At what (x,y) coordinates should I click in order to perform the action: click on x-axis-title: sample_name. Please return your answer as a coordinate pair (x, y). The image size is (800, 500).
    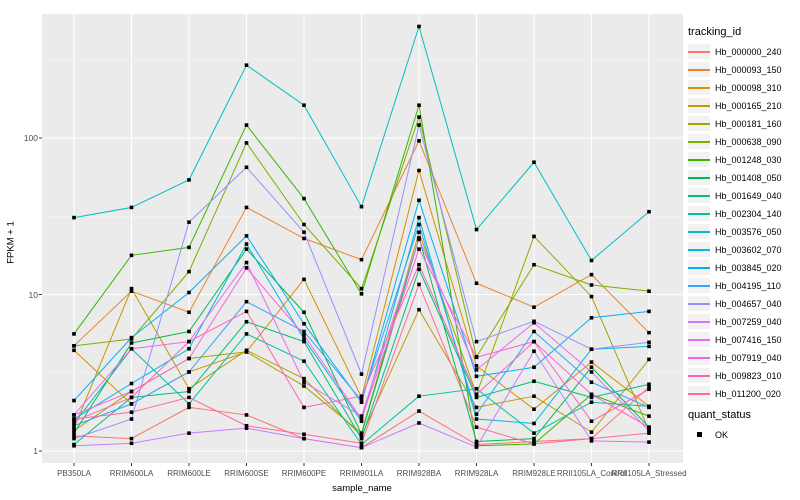
    Looking at the image, I should click on (362, 488).